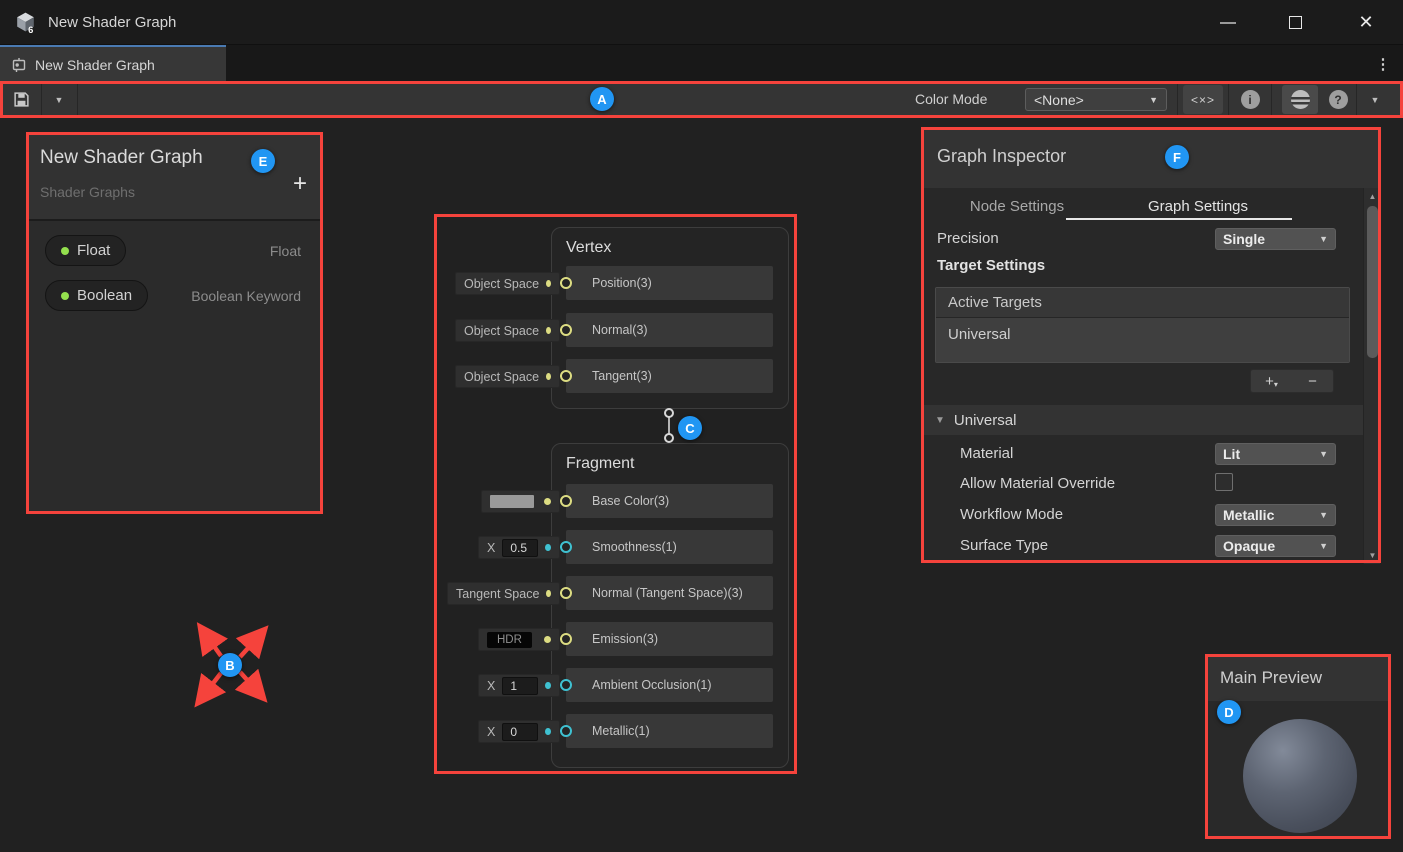 Image resolution: width=1403 pixels, height=852 pixels. What do you see at coordinates (97, 295) in the screenshot?
I see `property-pill-boolean: Boolean` at bounding box center [97, 295].